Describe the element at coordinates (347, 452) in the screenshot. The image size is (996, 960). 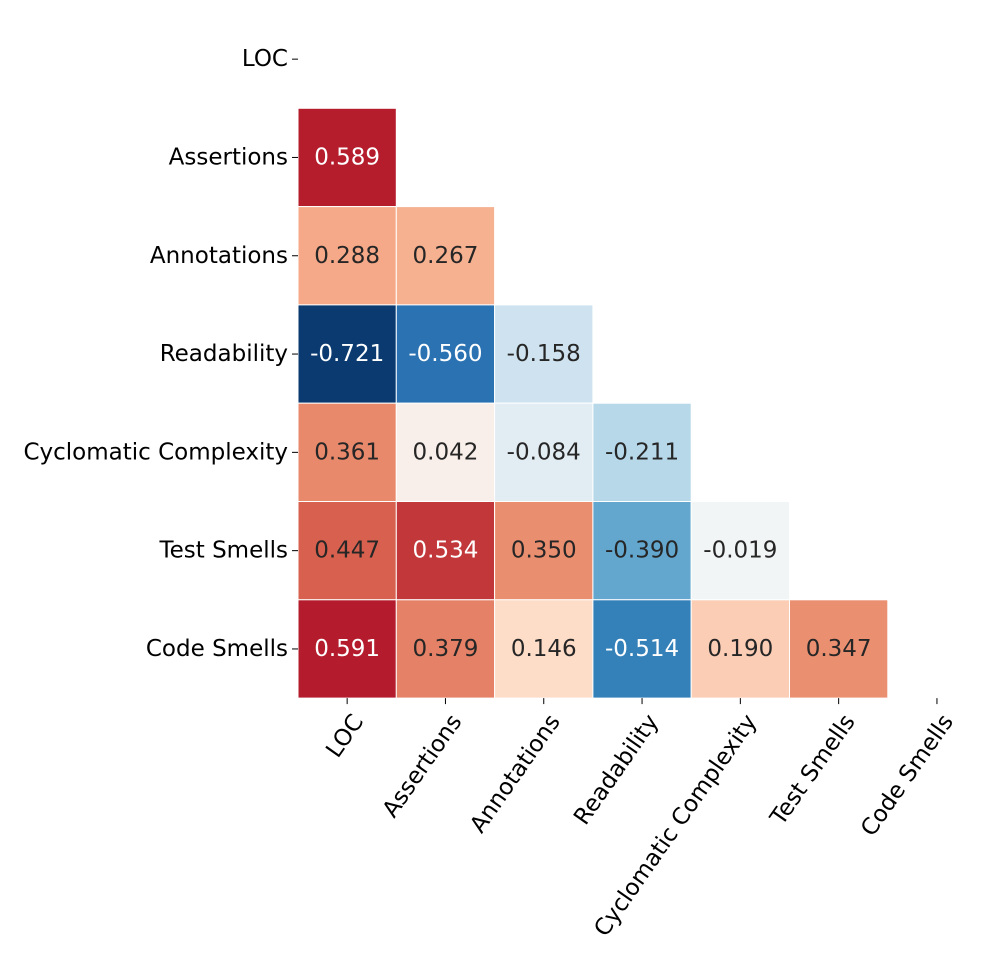
I see `cell-value-label: 0.361` at that location.